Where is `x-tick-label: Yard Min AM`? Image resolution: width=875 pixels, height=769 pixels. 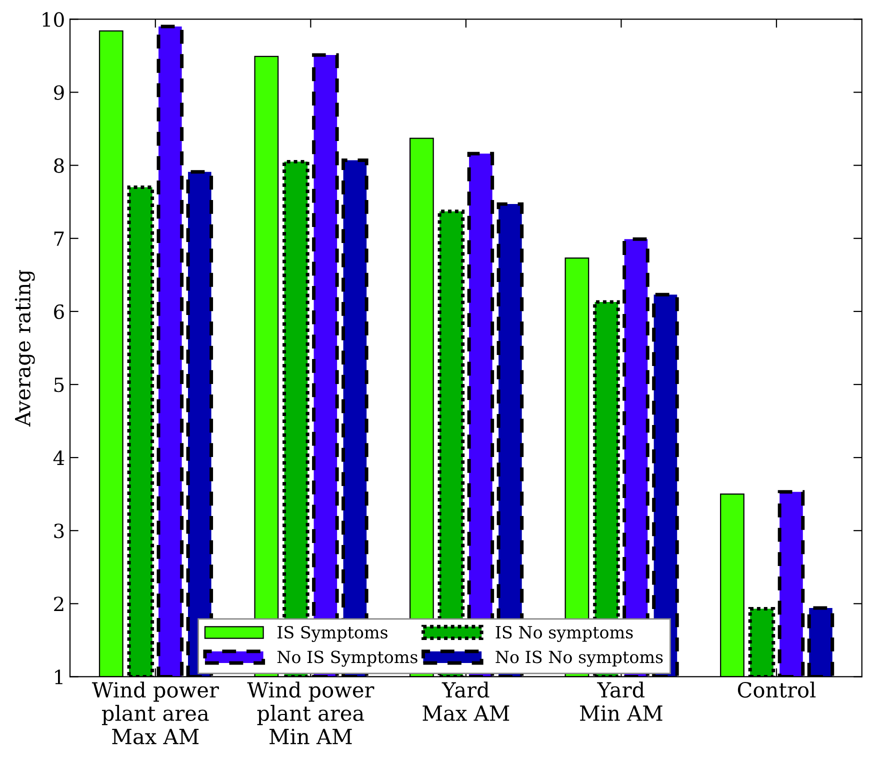
x-tick-label: Yard Min AM is located at coordinates (621, 701).